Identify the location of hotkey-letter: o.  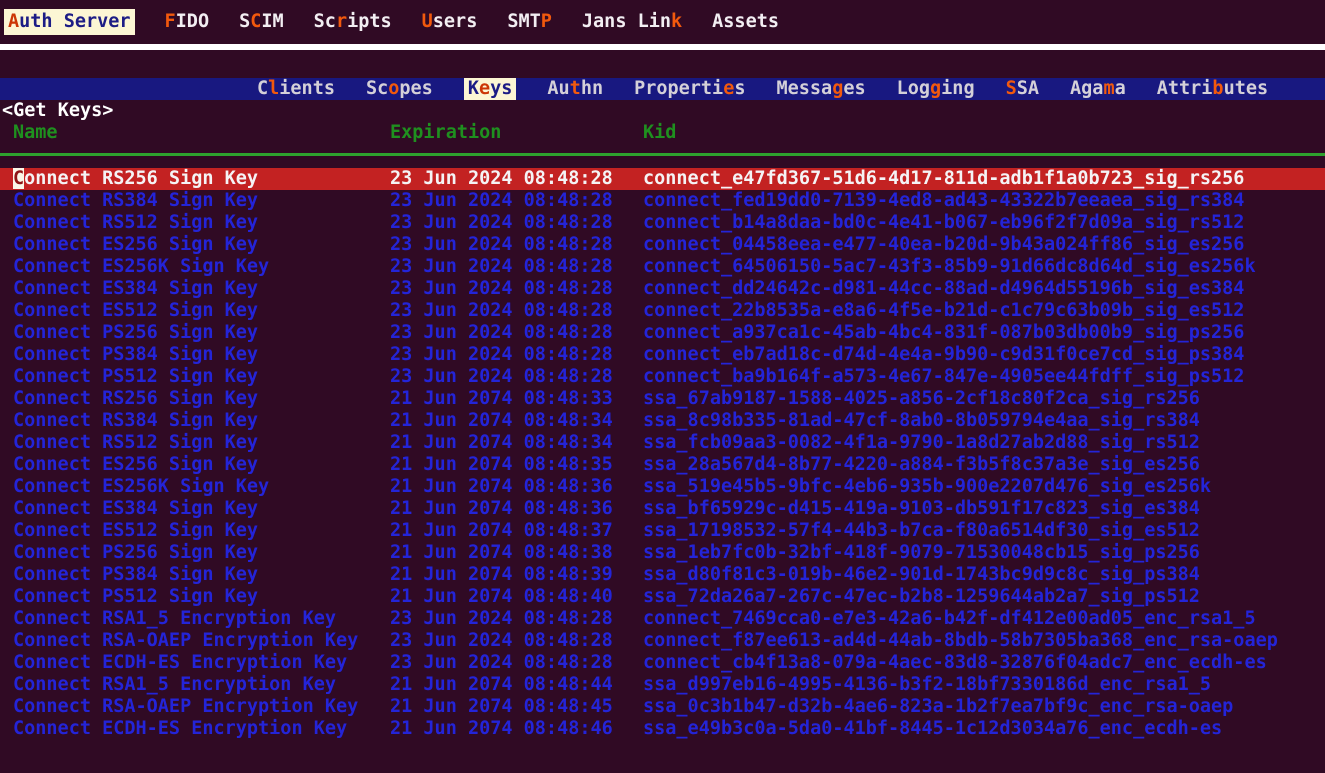
(394, 88).